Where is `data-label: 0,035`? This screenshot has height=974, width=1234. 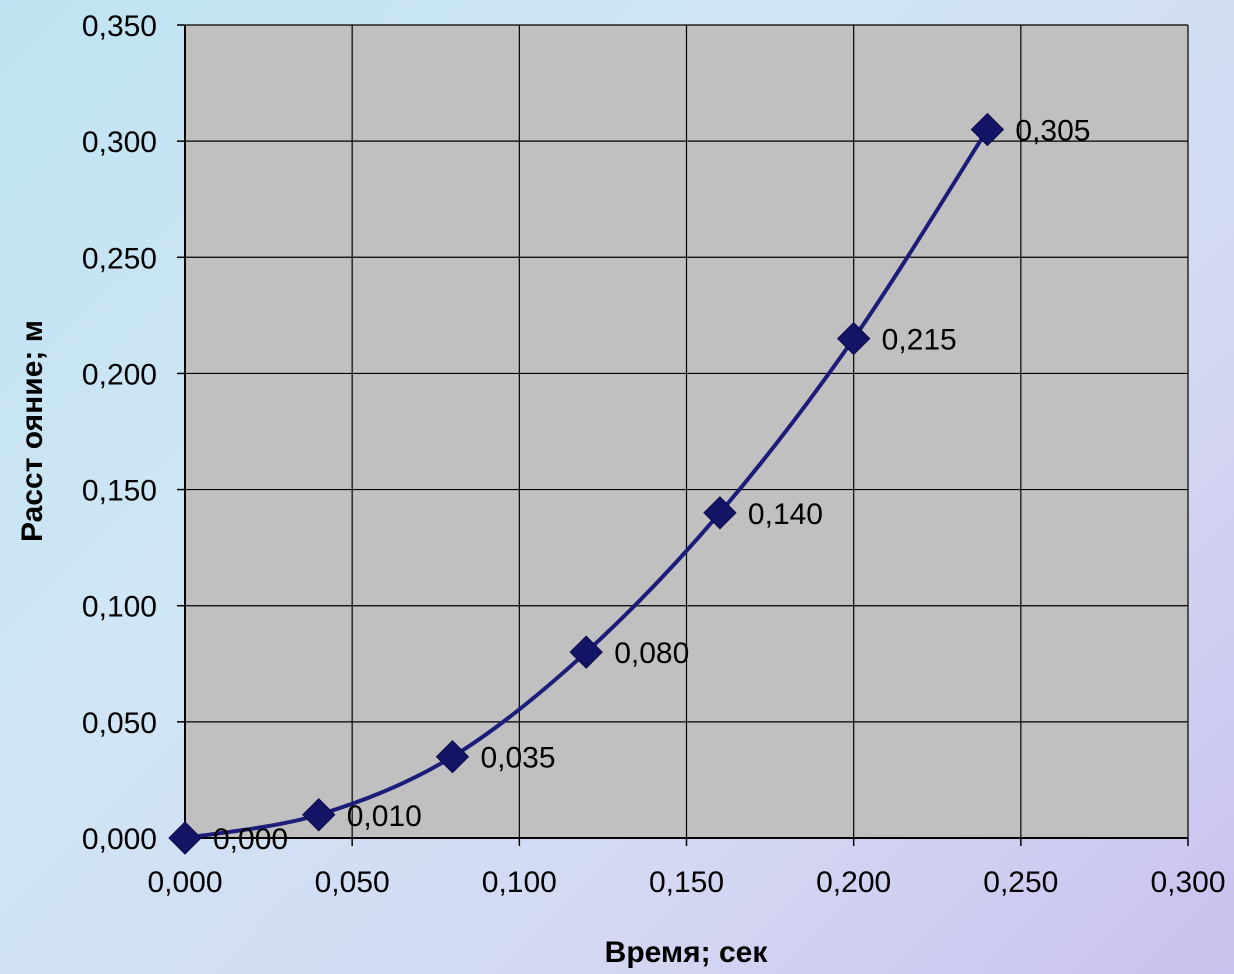 data-label: 0,035 is located at coordinates (517, 758).